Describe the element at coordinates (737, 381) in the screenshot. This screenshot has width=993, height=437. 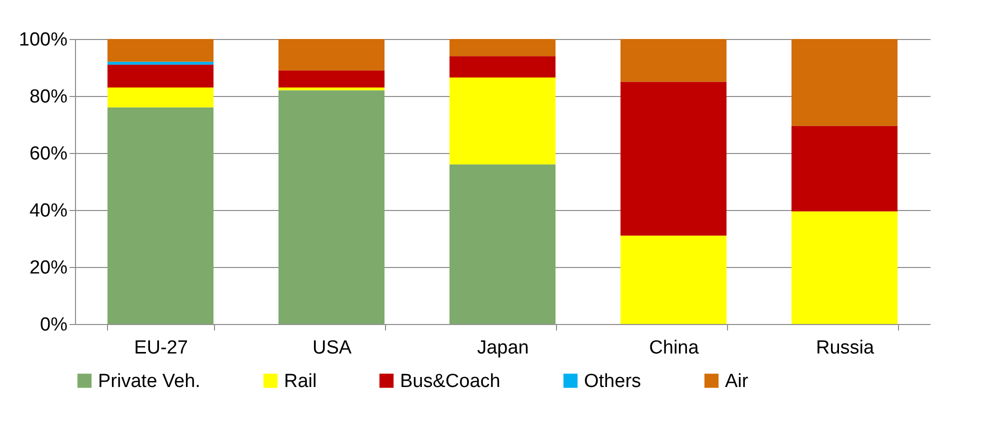
I see `legend-label: Air` at that location.